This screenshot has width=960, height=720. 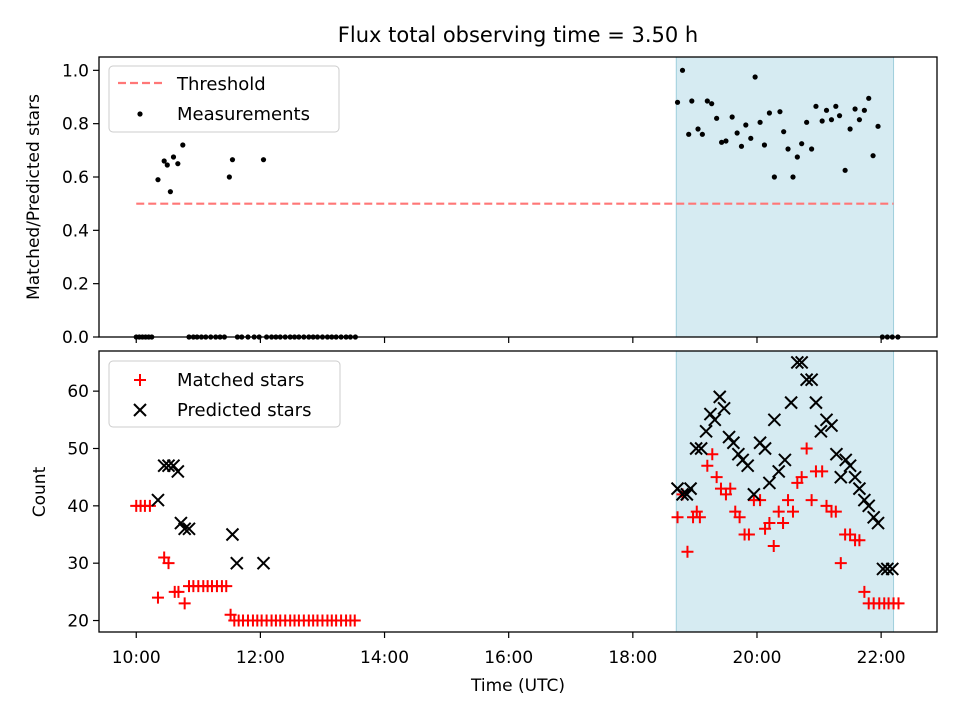 What do you see at coordinates (243, 114) in the screenshot?
I see `legend-measurements-label: Measurements` at bounding box center [243, 114].